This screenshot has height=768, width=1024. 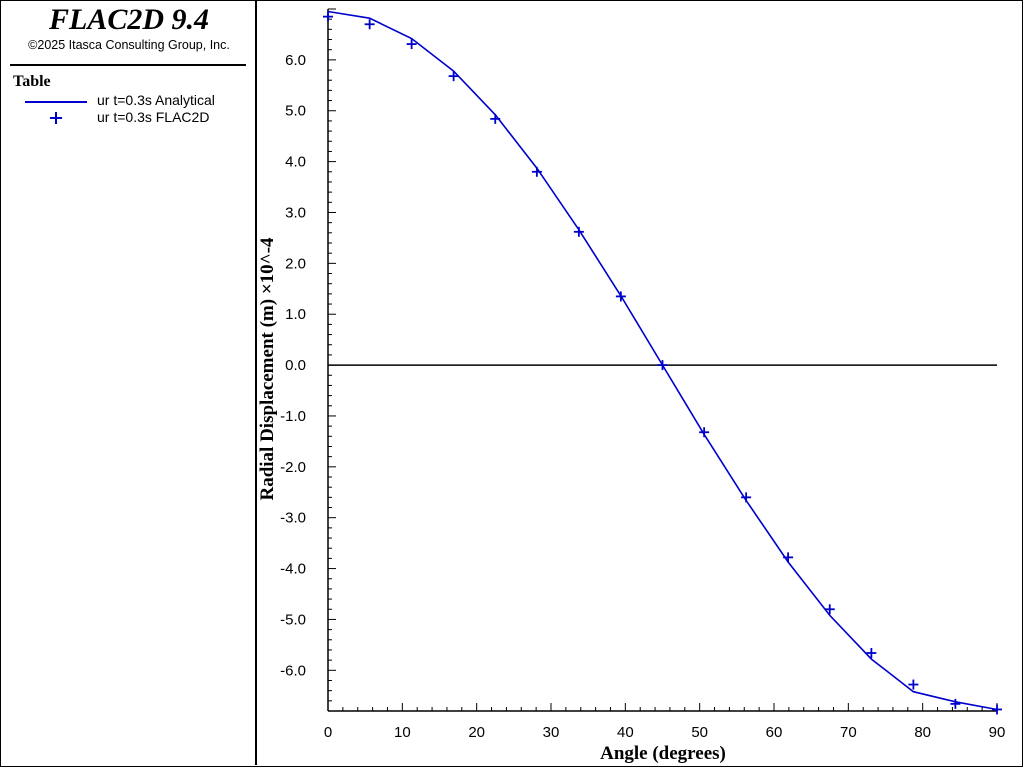 I want to click on panel-divider, so click(x=256, y=383).